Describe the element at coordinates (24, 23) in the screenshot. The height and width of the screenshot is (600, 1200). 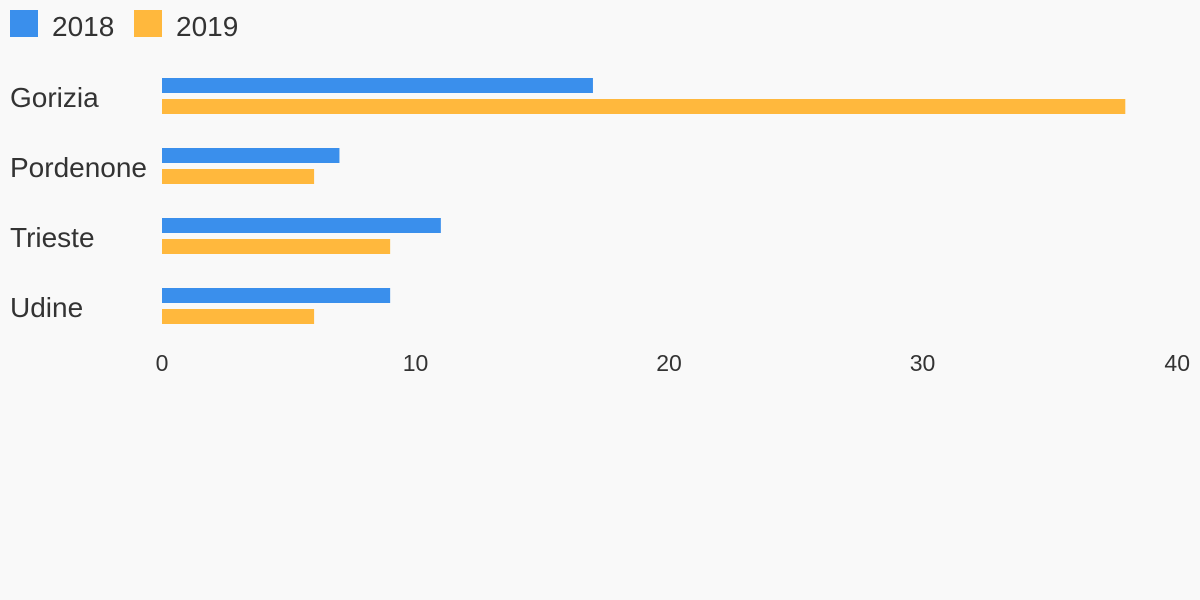
I see `legend-swatch-2018` at that location.